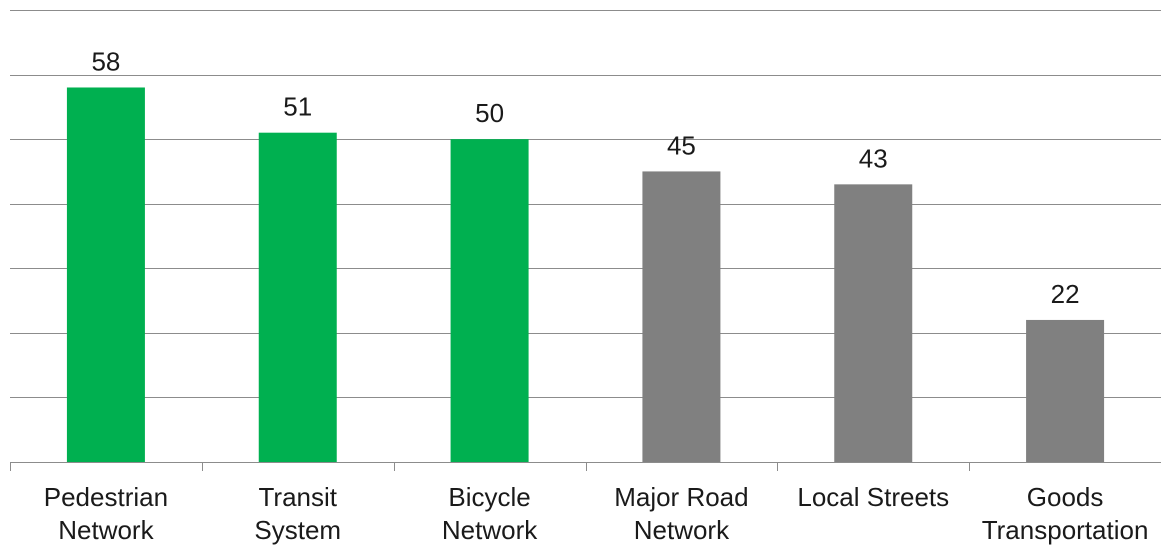 This screenshot has width=1161, height=545. I want to click on data-label: 50, so click(489, 113).